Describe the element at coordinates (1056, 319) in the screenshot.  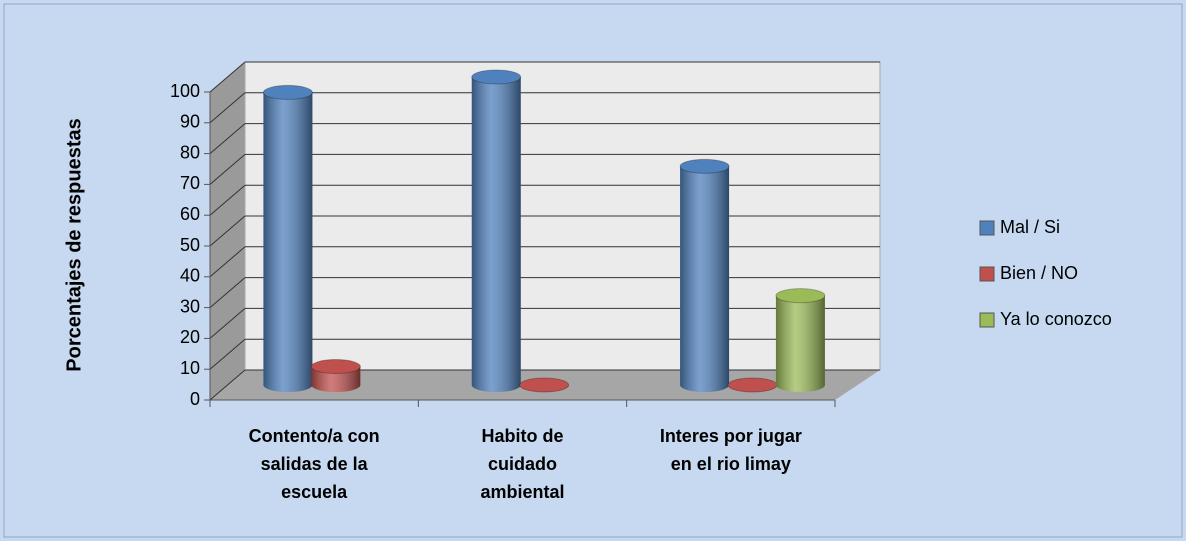
I see `legend-label: Ya lo conozco` at that location.